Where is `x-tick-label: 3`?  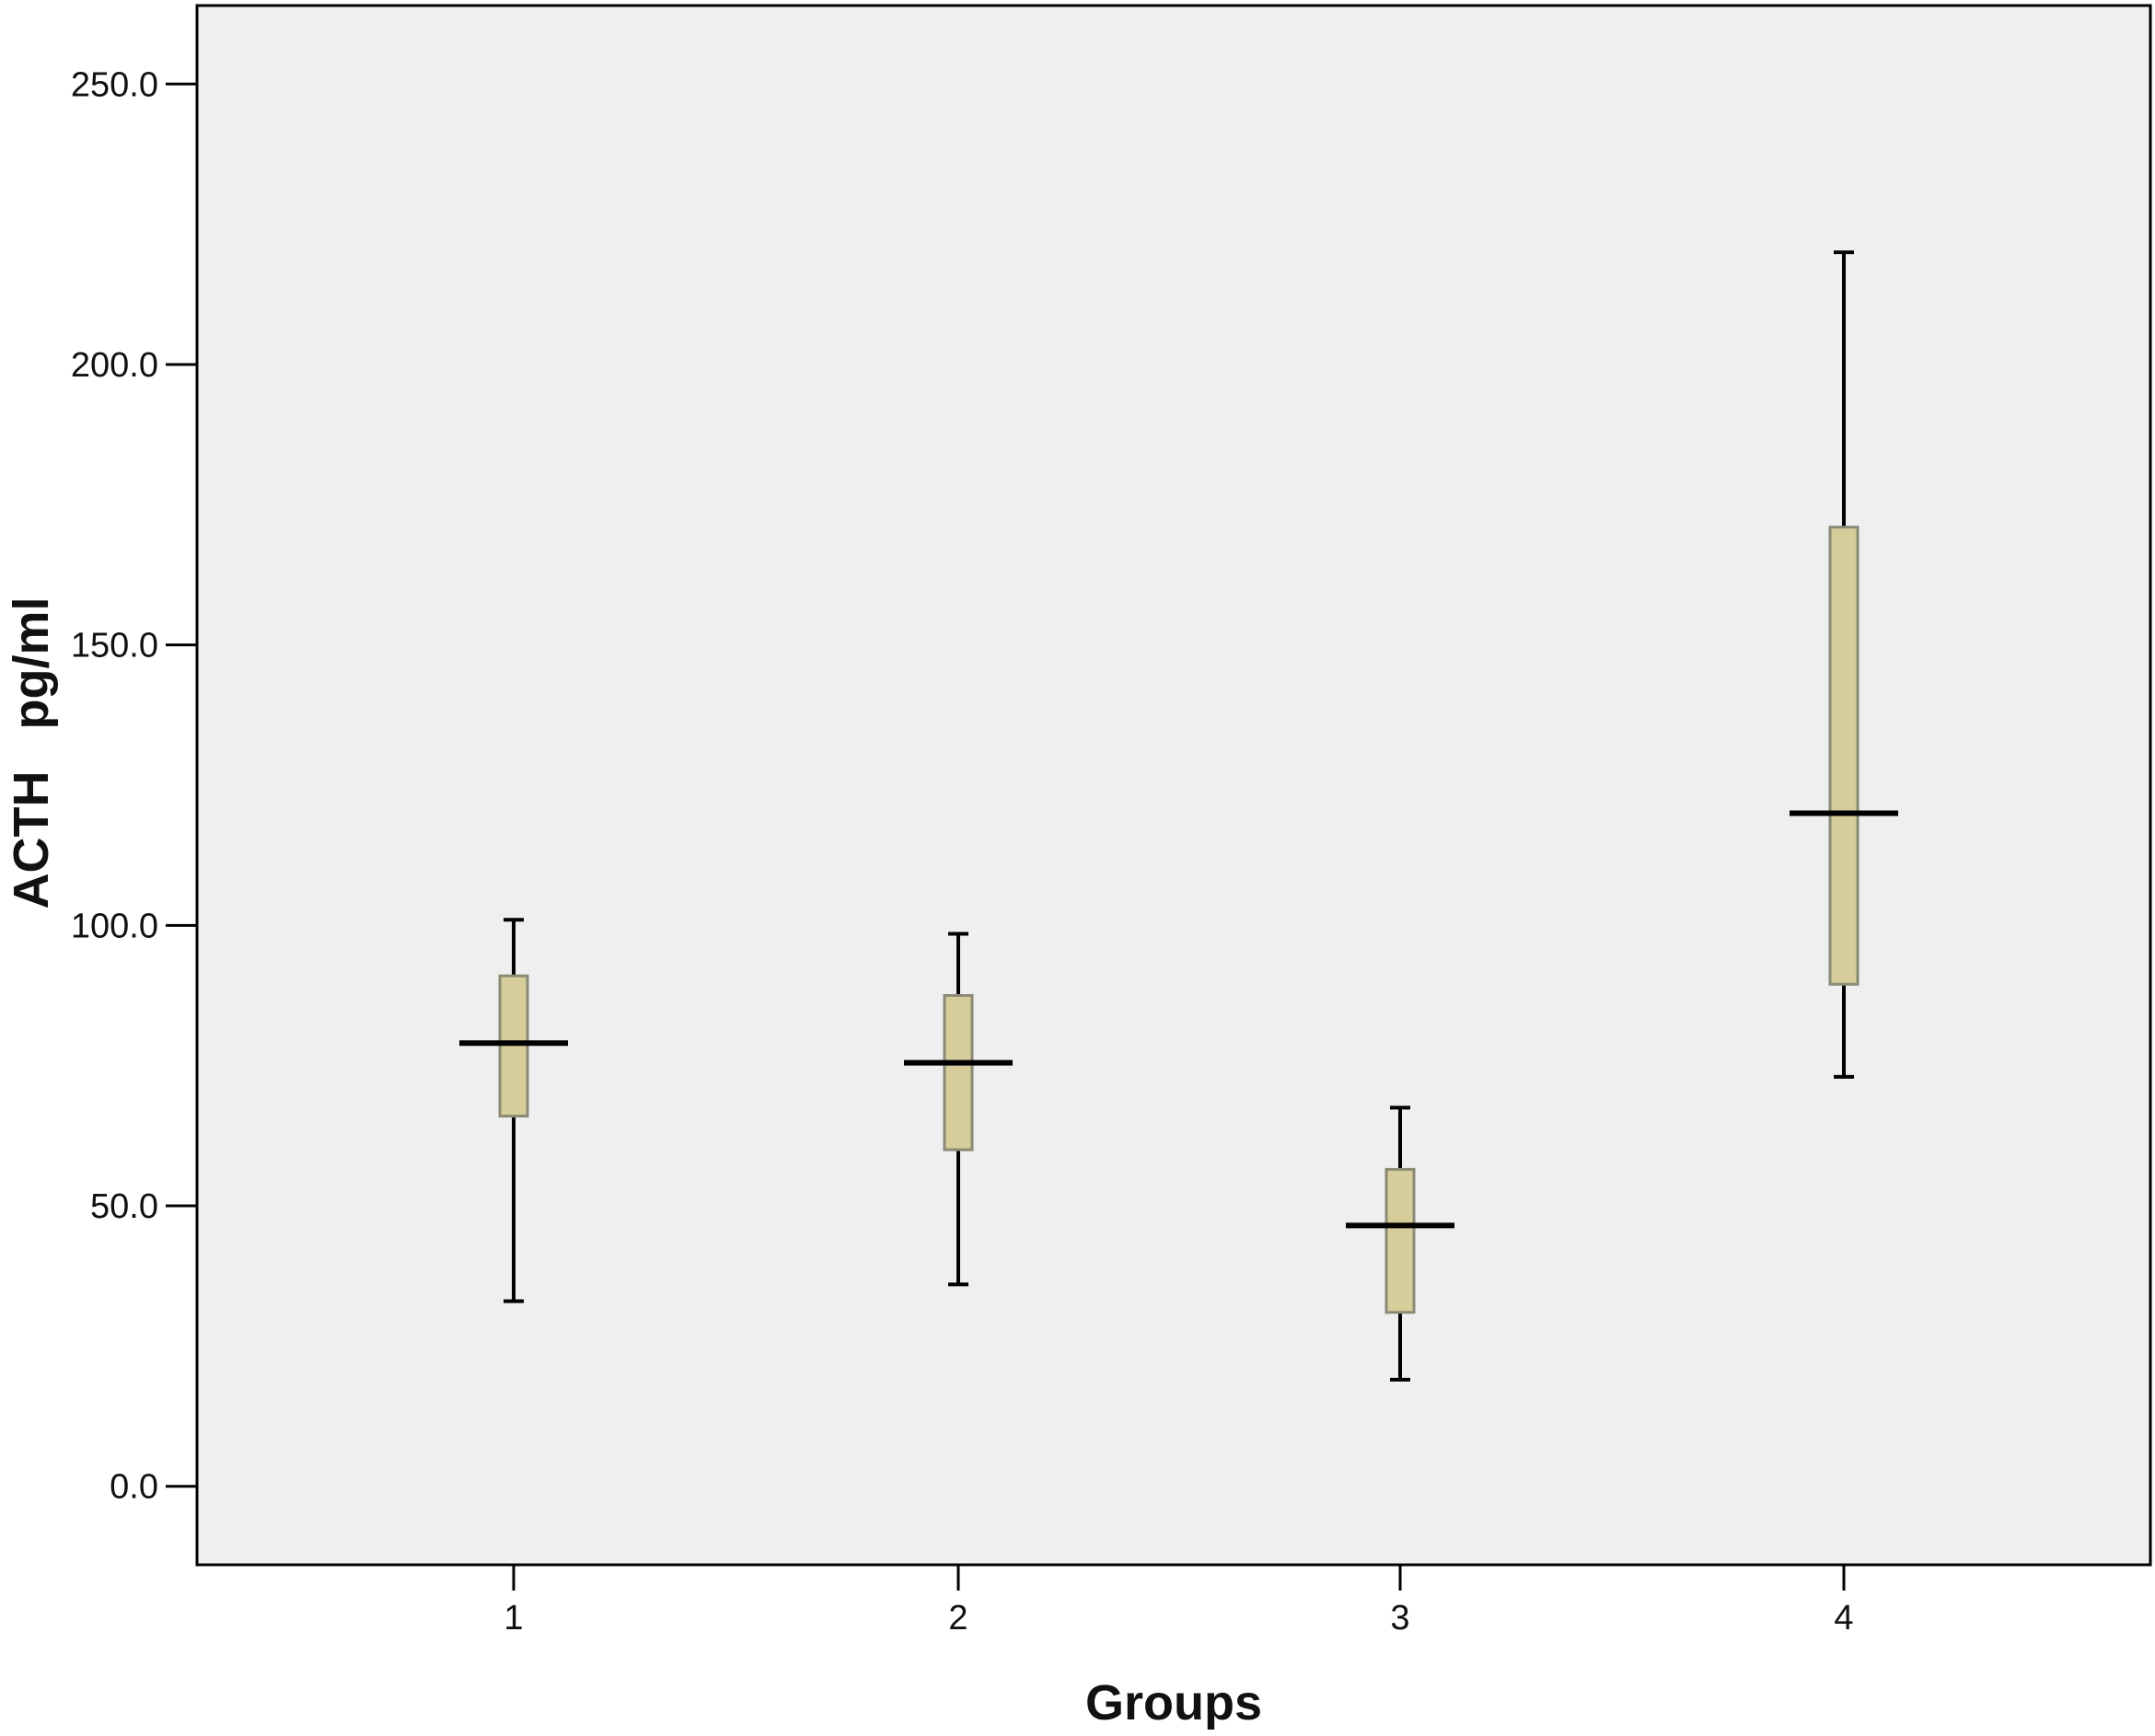
x-tick-label: 3 is located at coordinates (1399, 1618).